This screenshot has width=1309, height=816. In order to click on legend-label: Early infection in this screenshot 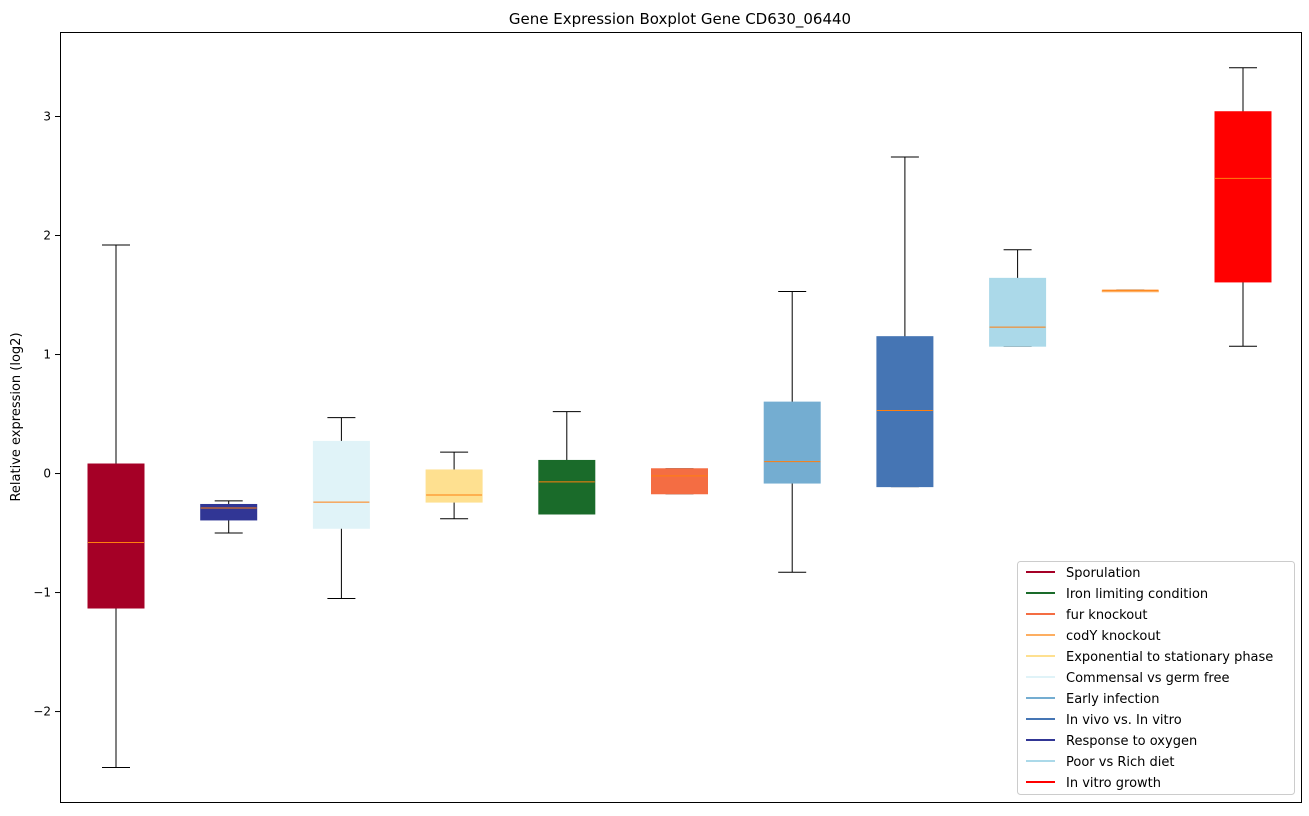, I will do `click(1112, 699)`.